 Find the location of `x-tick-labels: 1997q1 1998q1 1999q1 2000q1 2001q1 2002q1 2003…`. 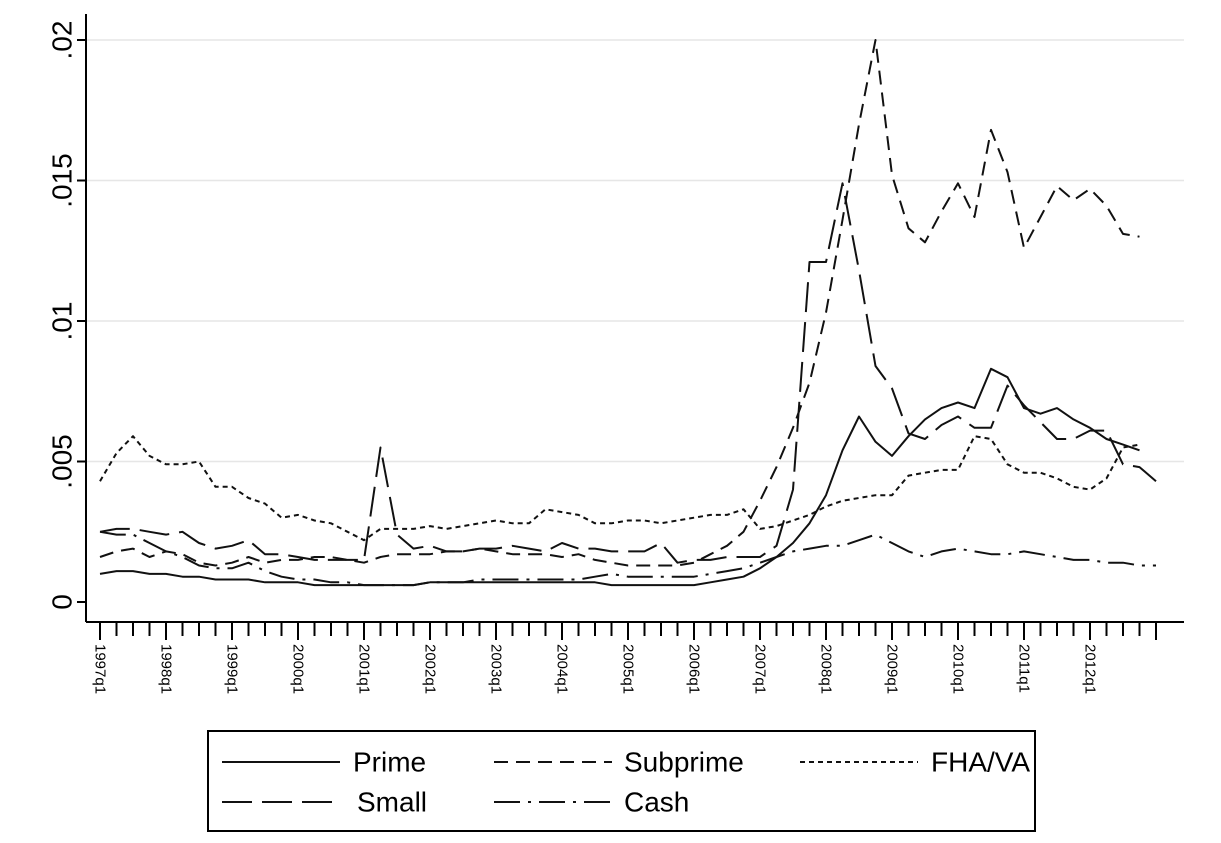

x-tick-labels: 1997q1 1998q1 1999q1 2000q1 2001q1 2002q1 2003… is located at coordinates (595, 669).